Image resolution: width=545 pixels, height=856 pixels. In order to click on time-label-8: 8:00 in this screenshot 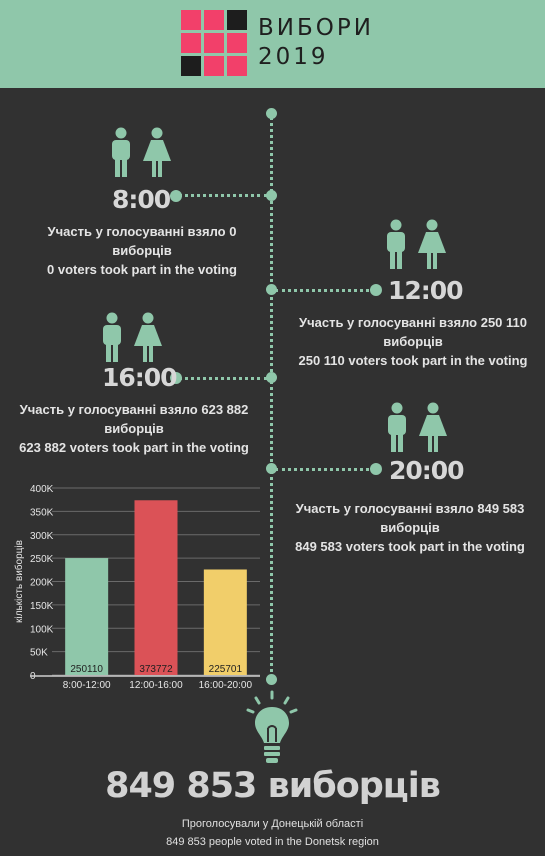, I will do `click(141, 199)`.